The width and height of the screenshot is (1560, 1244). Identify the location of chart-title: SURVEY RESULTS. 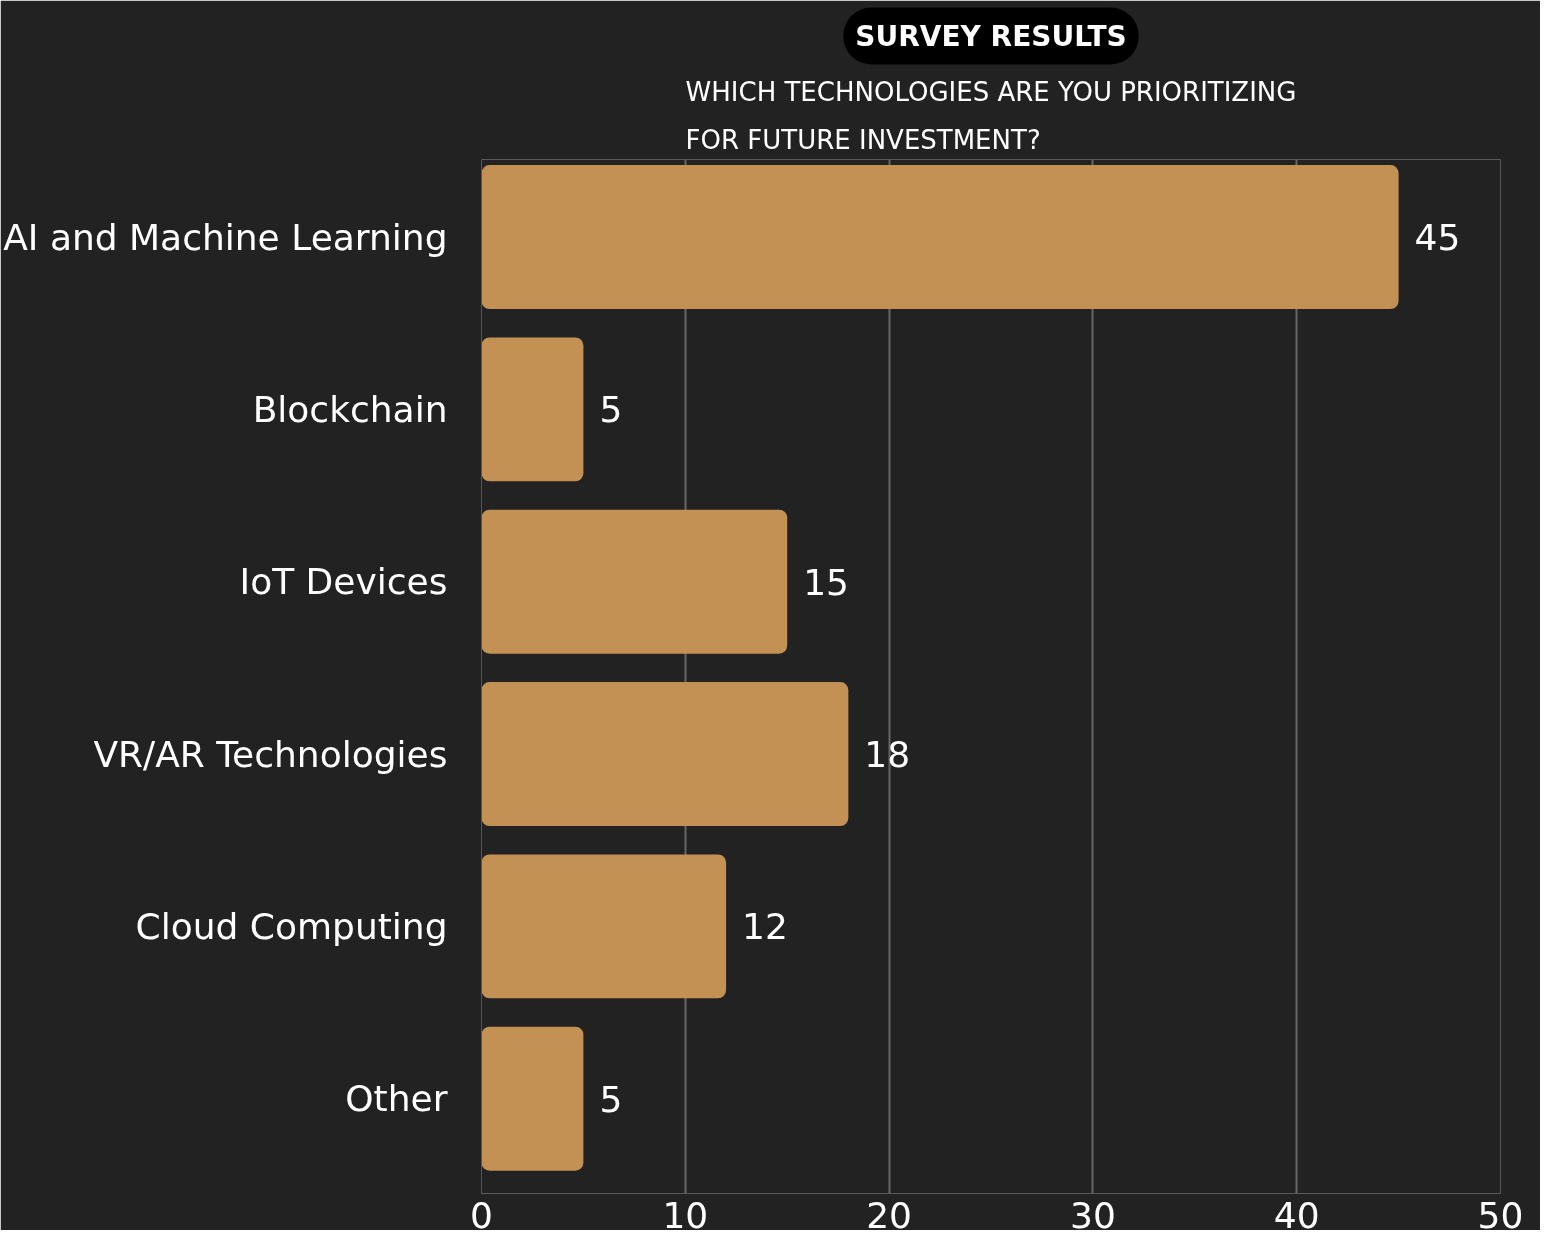
(991, 36).